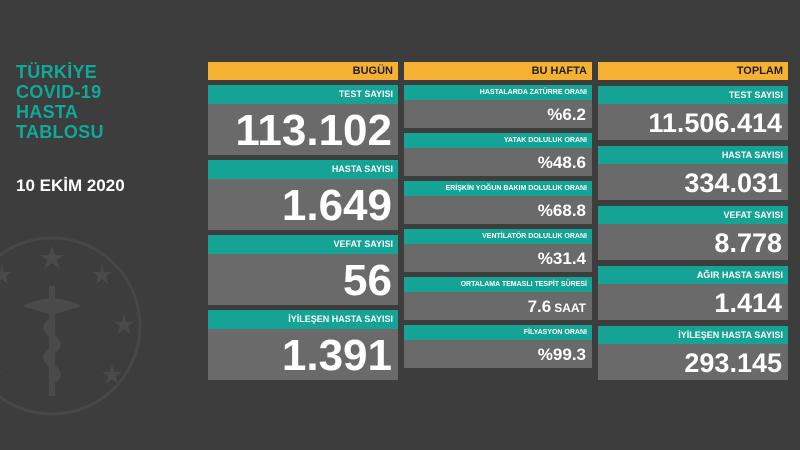 This screenshot has width=800, height=450. I want to click on total-cases-card: HASTA SAYISI 334.031, so click(693, 173).